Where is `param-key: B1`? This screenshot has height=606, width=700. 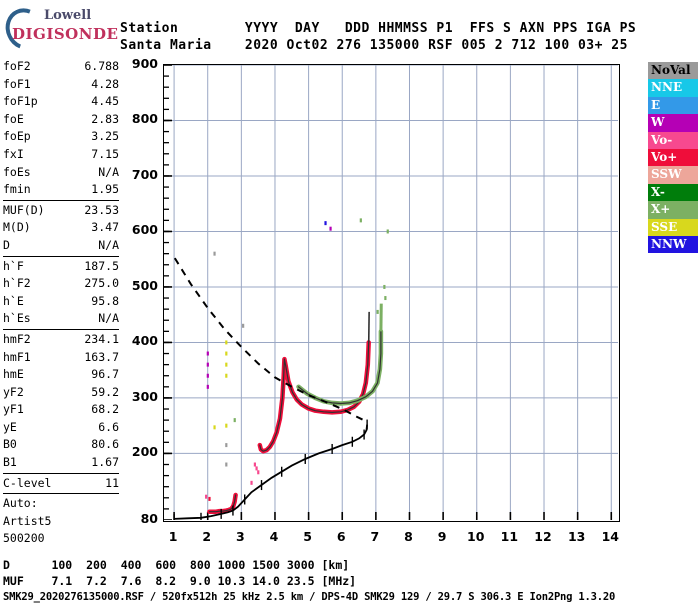 param-key: B1 is located at coordinates (10, 463).